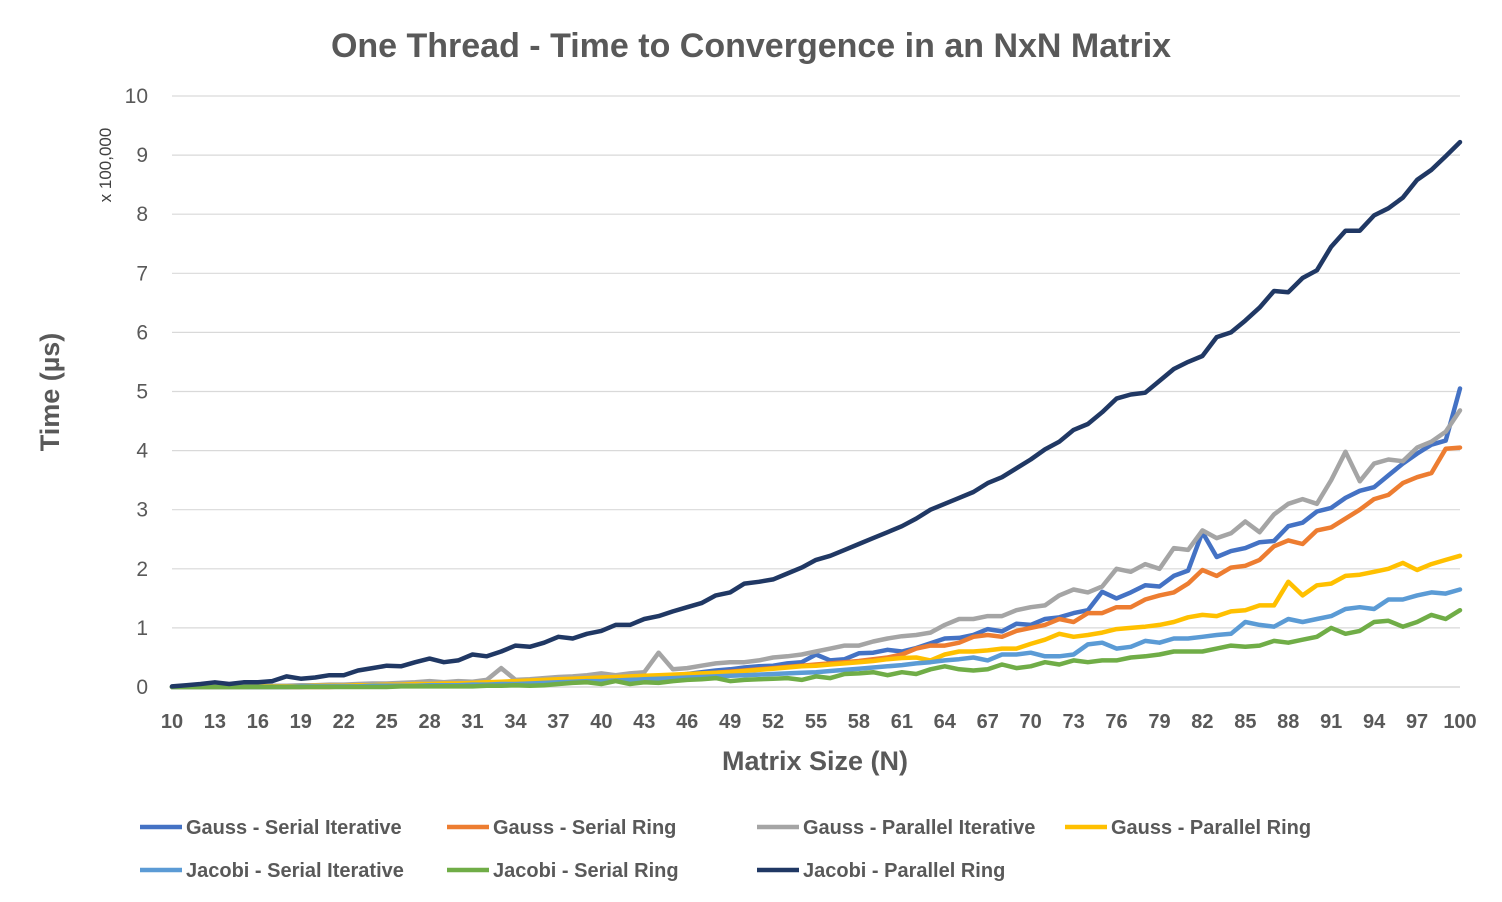 This screenshot has height=902, width=1502. What do you see at coordinates (142, 214) in the screenshot?
I see `y-tick-label: 8` at bounding box center [142, 214].